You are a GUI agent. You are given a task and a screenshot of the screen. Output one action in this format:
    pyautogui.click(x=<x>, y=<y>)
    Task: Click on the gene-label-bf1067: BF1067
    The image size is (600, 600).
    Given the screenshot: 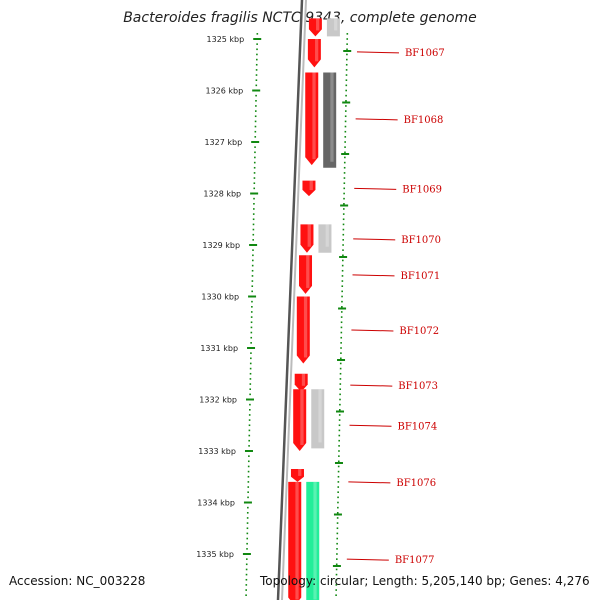 What is the action you would take?
    pyautogui.click(x=425, y=53)
    